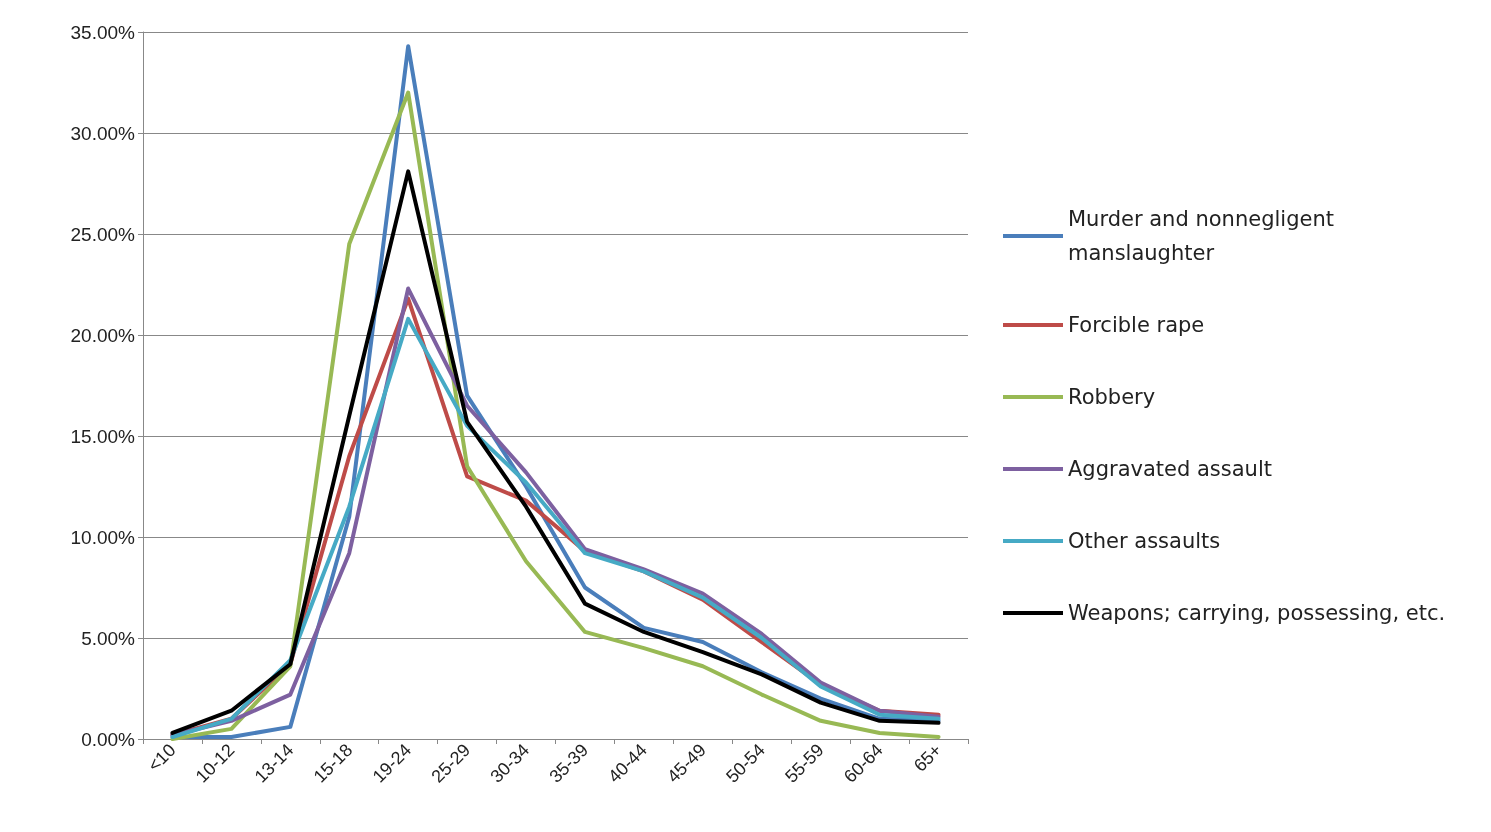 This screenshot has height=832, width=1491. What do you see at coordinates (108, 739) in the screenshot?
I see `y-tick-label: 0.00%` at bounding box center [108, 739].